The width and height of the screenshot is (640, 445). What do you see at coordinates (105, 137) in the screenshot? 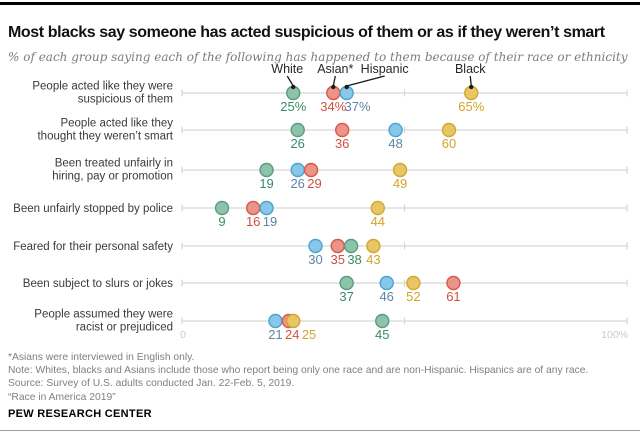
I see `row-label: thought they weren’t smart` at bounding box center [105, 137].